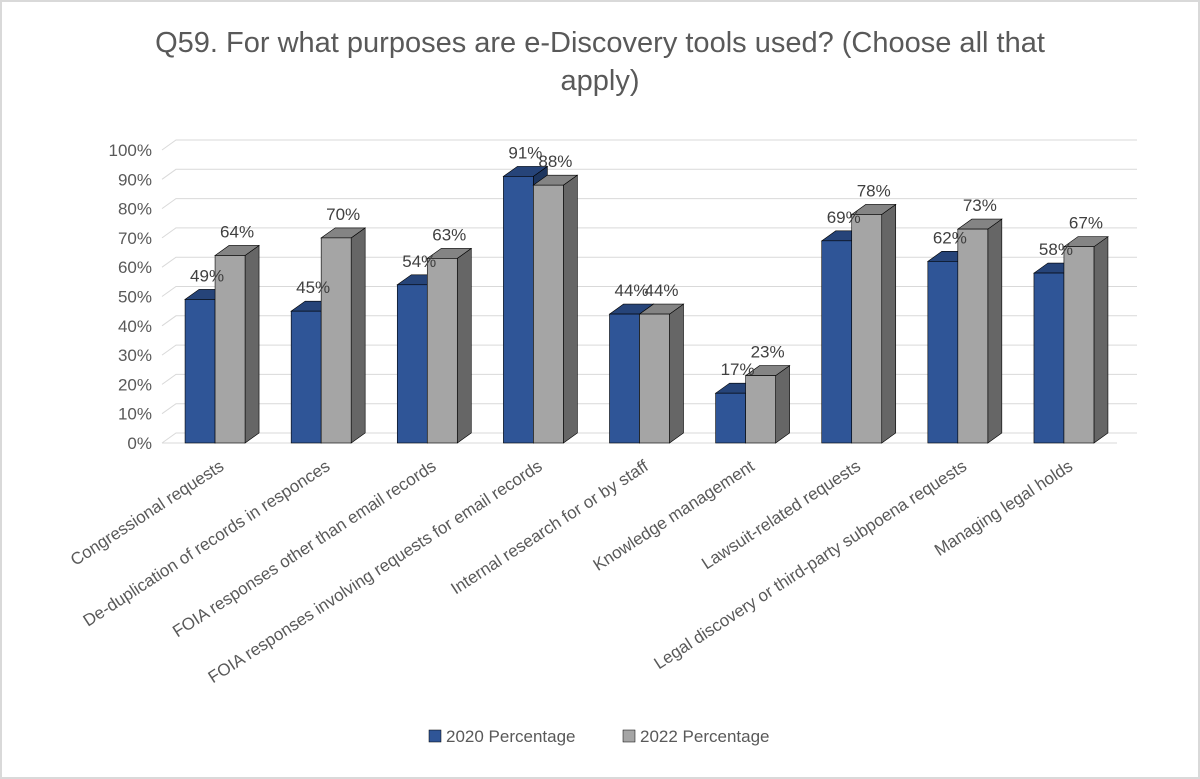 Image resolution: width=1200 pixels, height=779 pixels. What do you see at coordinates (844, 217) in the screenshot?
I see `data-label: 69%` at bounding box center [844, 217].